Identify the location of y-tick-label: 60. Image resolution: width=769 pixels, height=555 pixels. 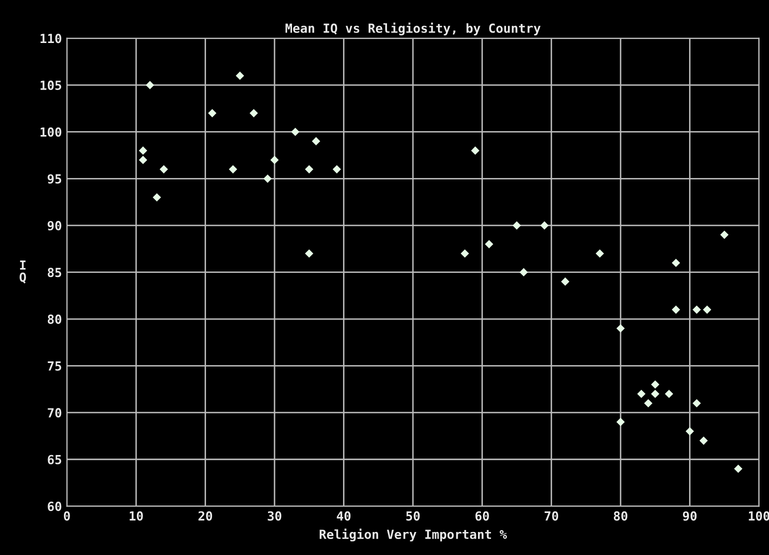
(55, 507).